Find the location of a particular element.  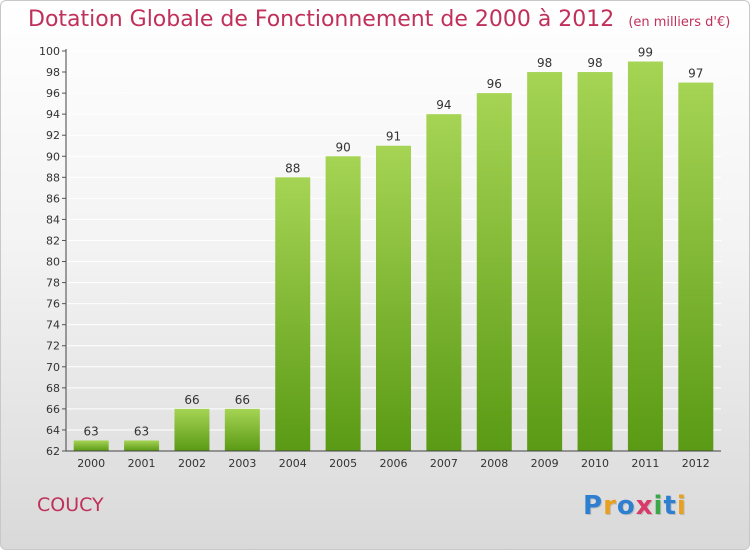

x-tick-label: 2008 is located at coordinates (494, 463).